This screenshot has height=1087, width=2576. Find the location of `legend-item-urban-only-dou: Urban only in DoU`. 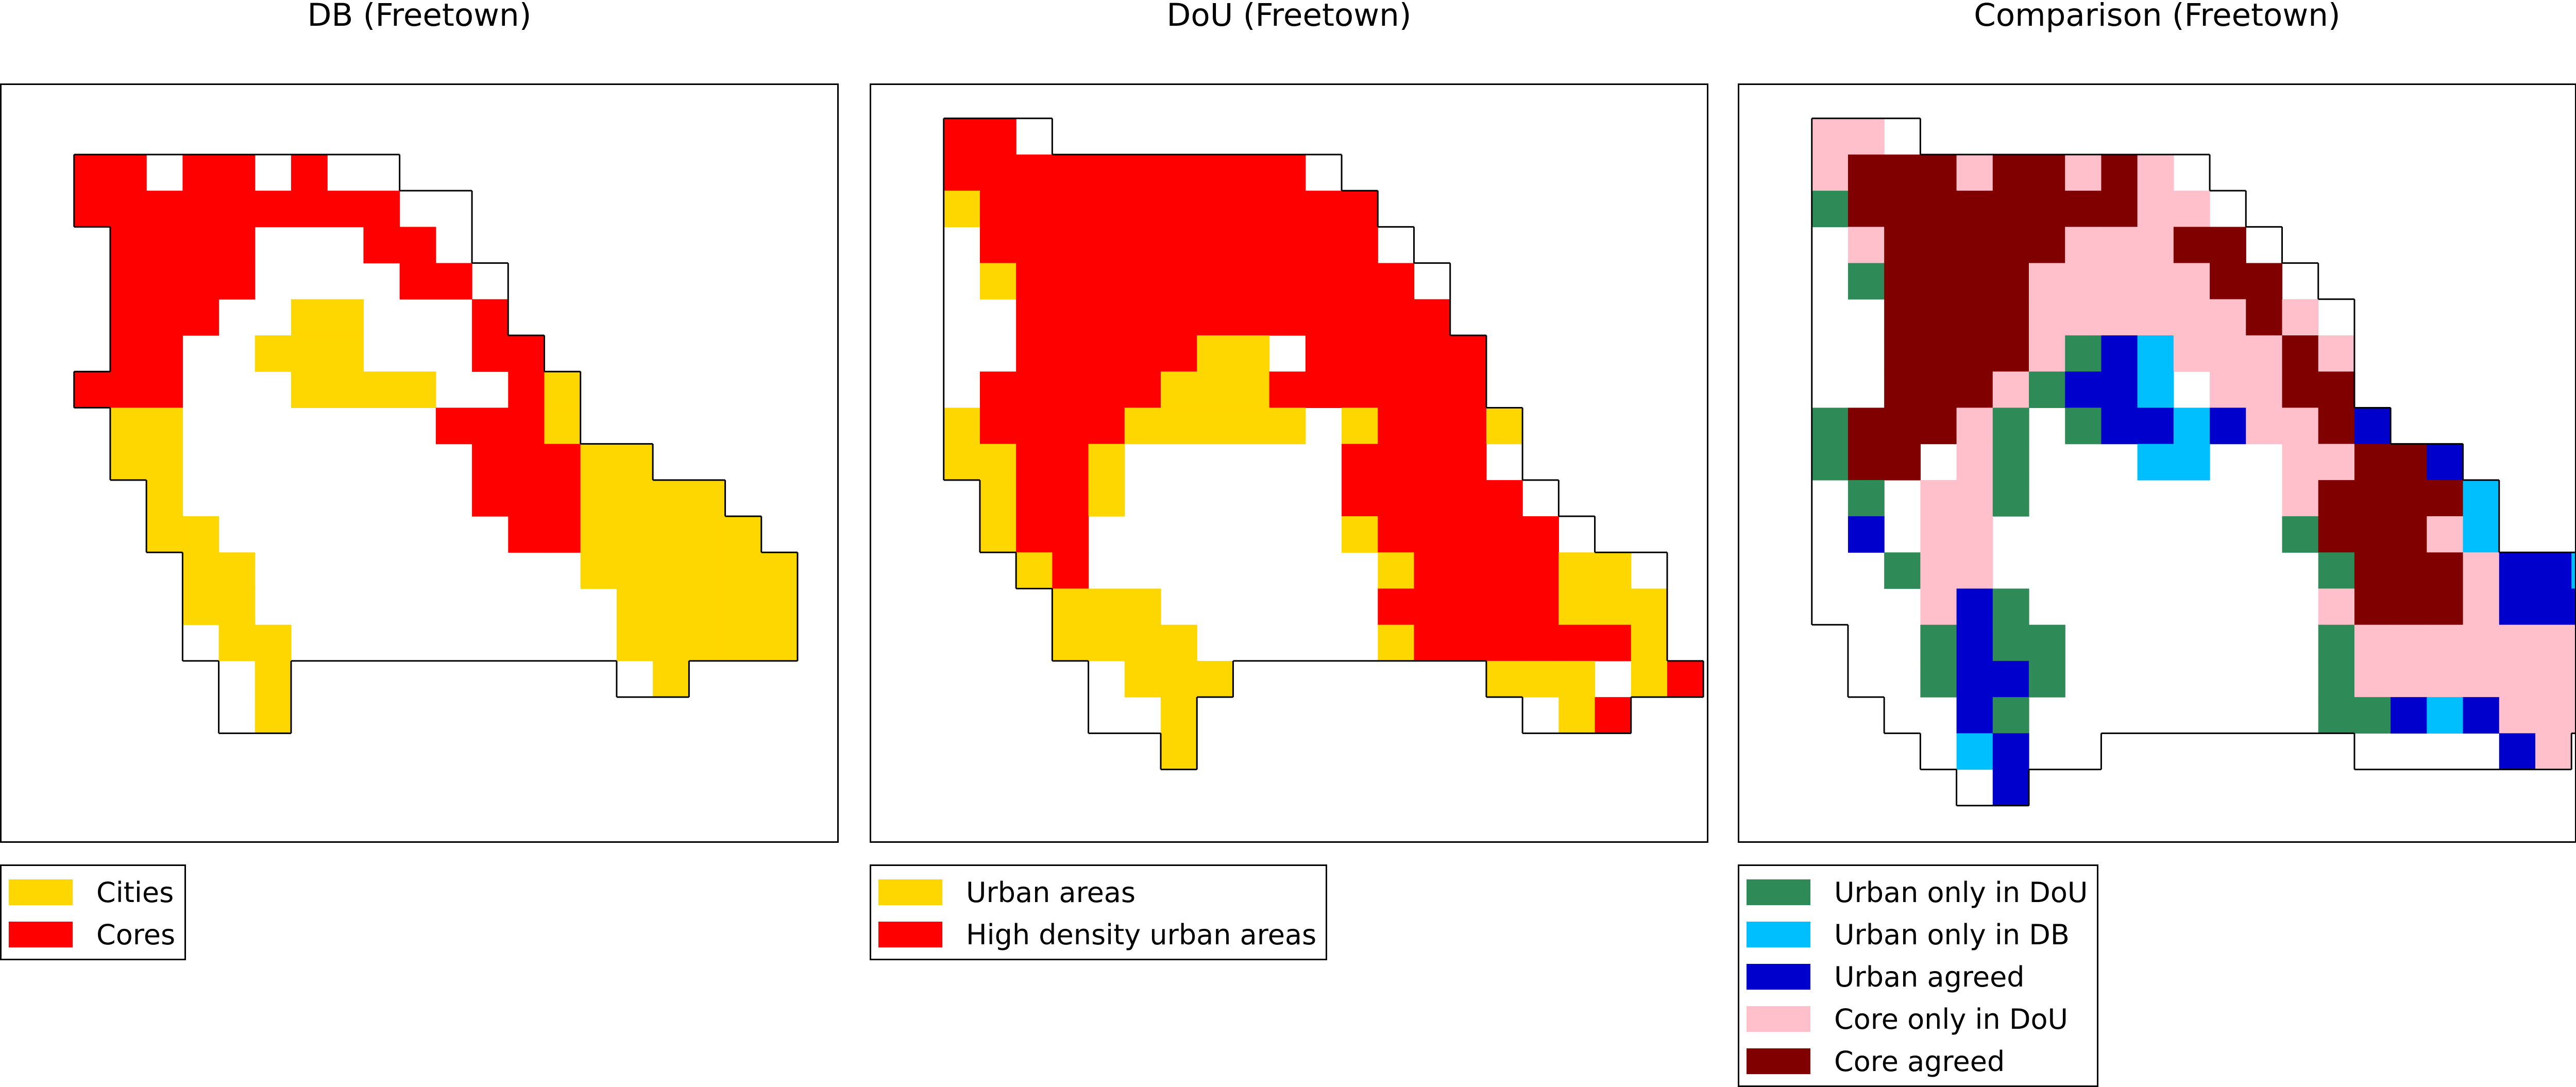

legend-item-urban-only-dou: Urban only in DoU is located at coordinates (1917, 892).